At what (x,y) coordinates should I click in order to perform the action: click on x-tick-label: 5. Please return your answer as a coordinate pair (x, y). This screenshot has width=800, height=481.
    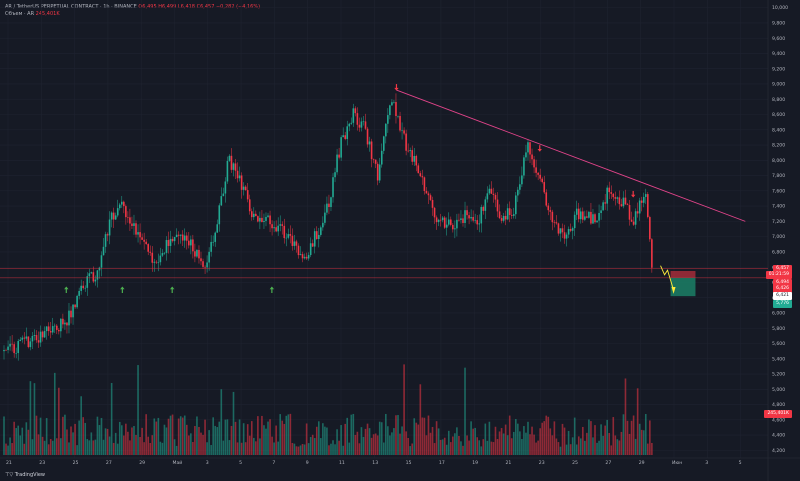
    Looking at the image, I should click on (740, 463).